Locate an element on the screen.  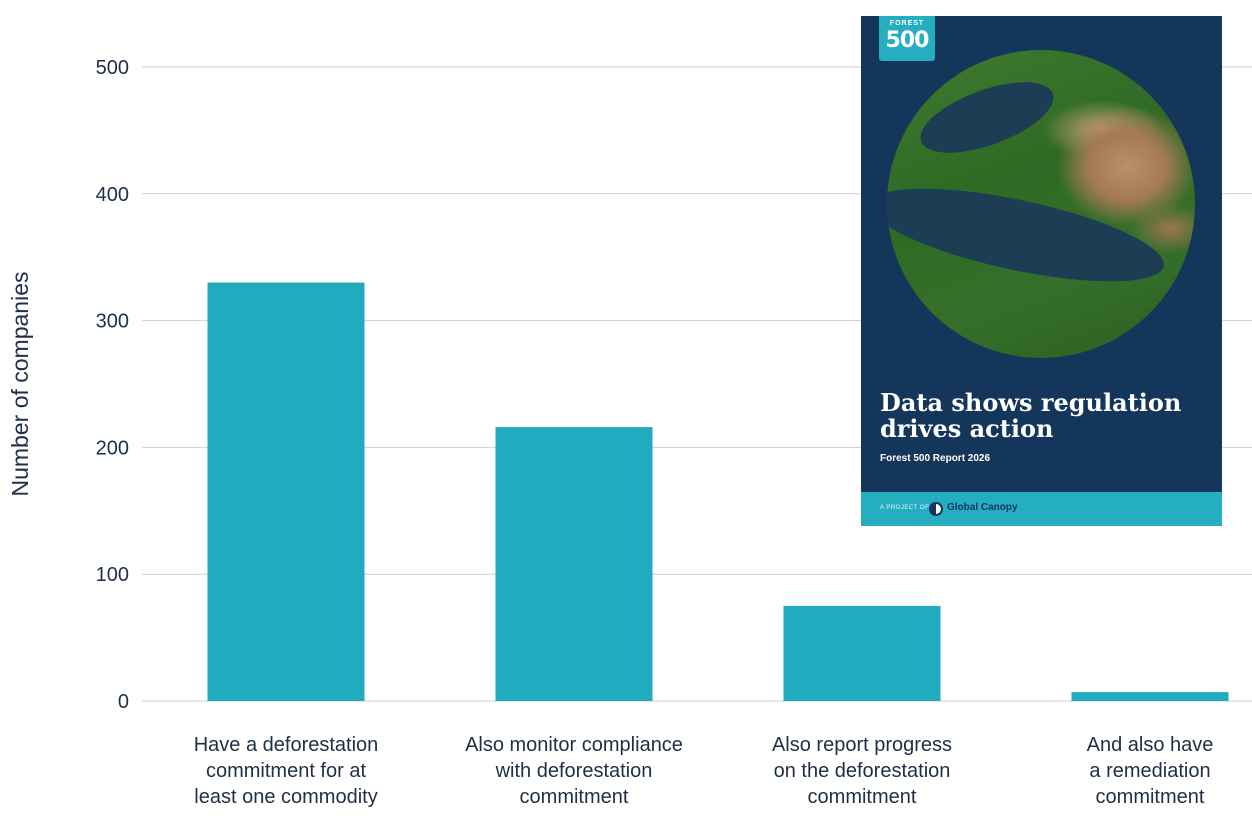
river-shape-upper is located at coordinates (987, 117).